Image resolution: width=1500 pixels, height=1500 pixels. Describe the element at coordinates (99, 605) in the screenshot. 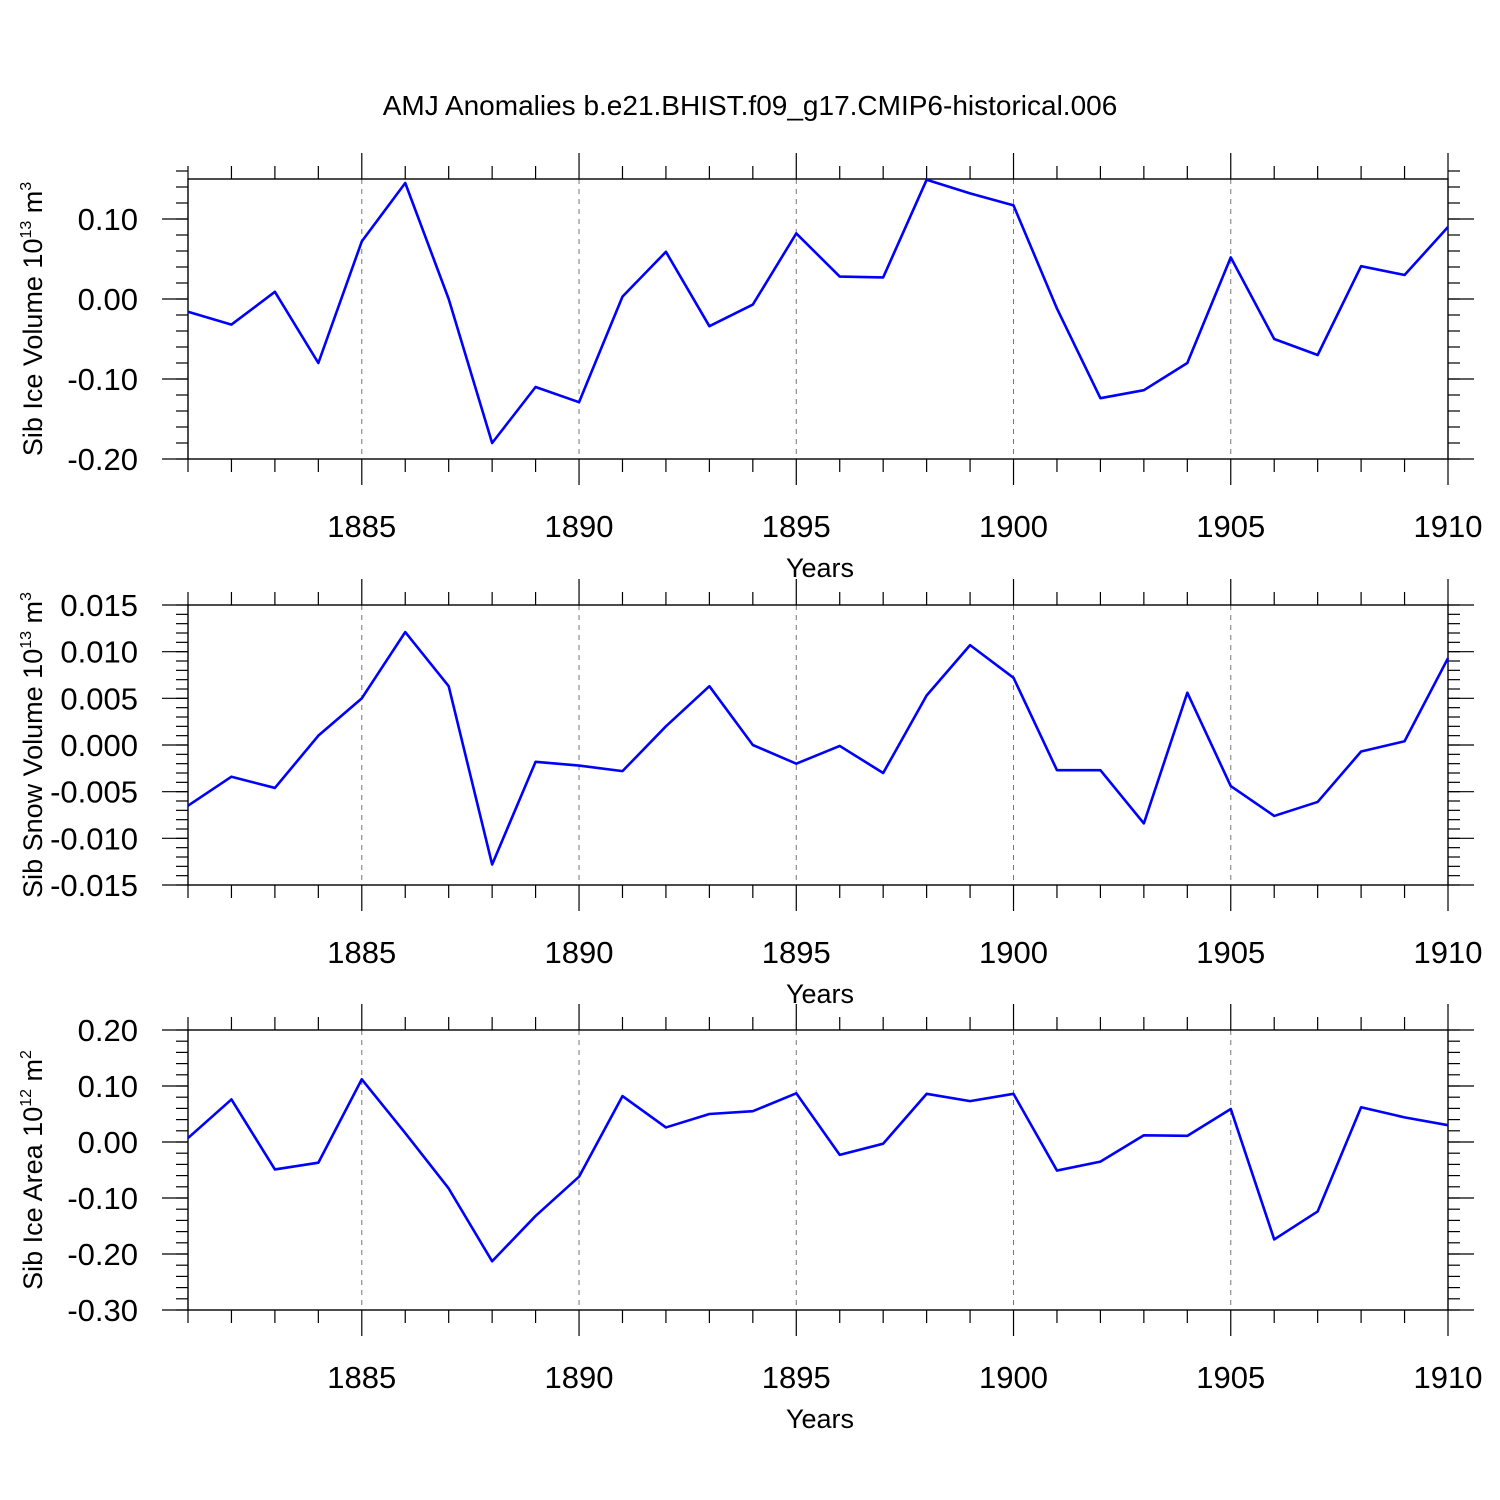

I see `y-tick-label: 0.015` at that location.